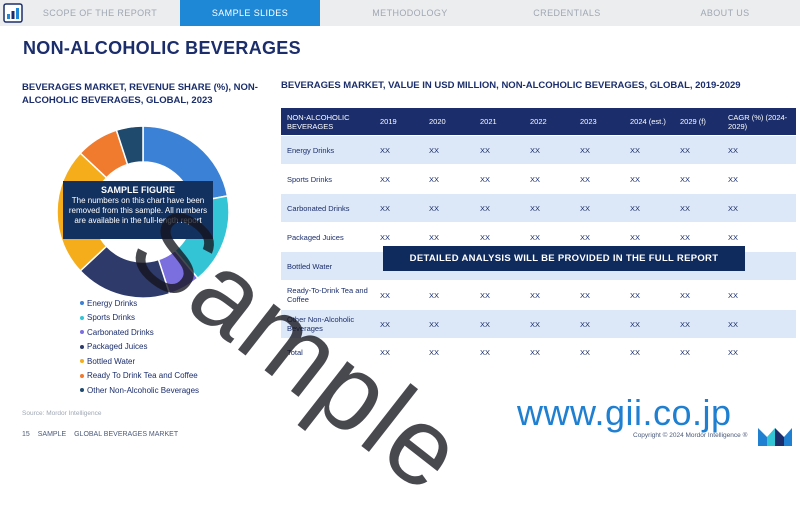 This screenshot has height=517, width=800. What do you see at coordinates (111, 361) in the screenshot?
I see `legend-label: Bottled Water` at bounding box center [111, 361].